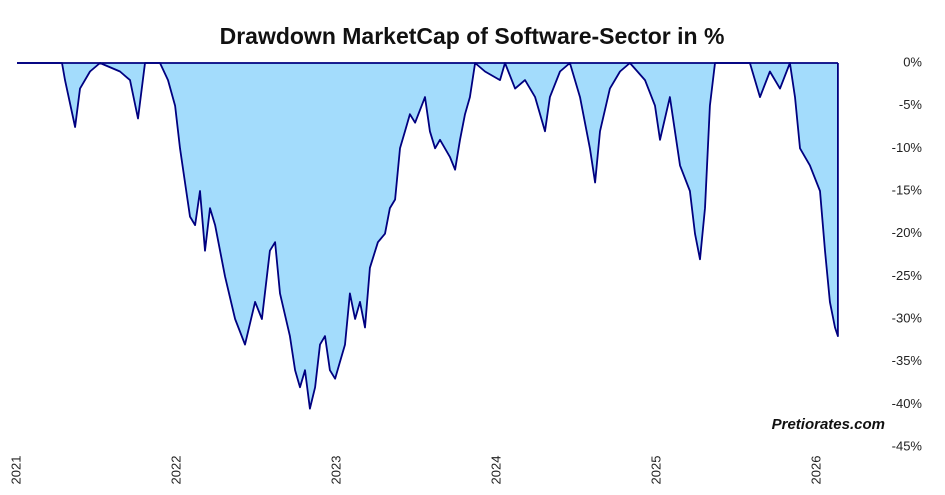 This screenshot has height=495, width=945. Describe the element at coordinates (907, 147) in the screenshot. I see `y-tick-label: -10%` at that location.